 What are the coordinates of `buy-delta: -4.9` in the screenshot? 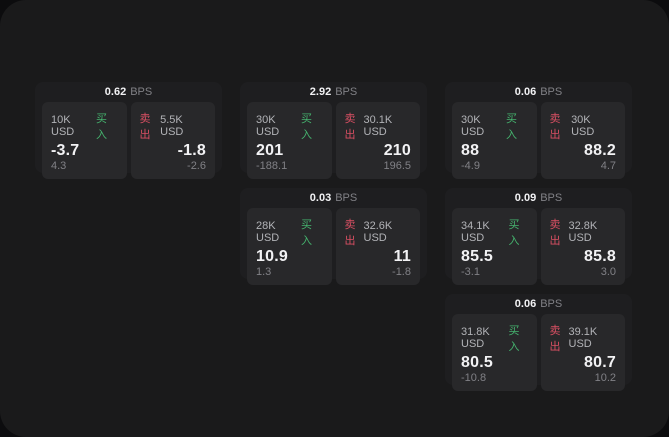 It's located at (470, 166).